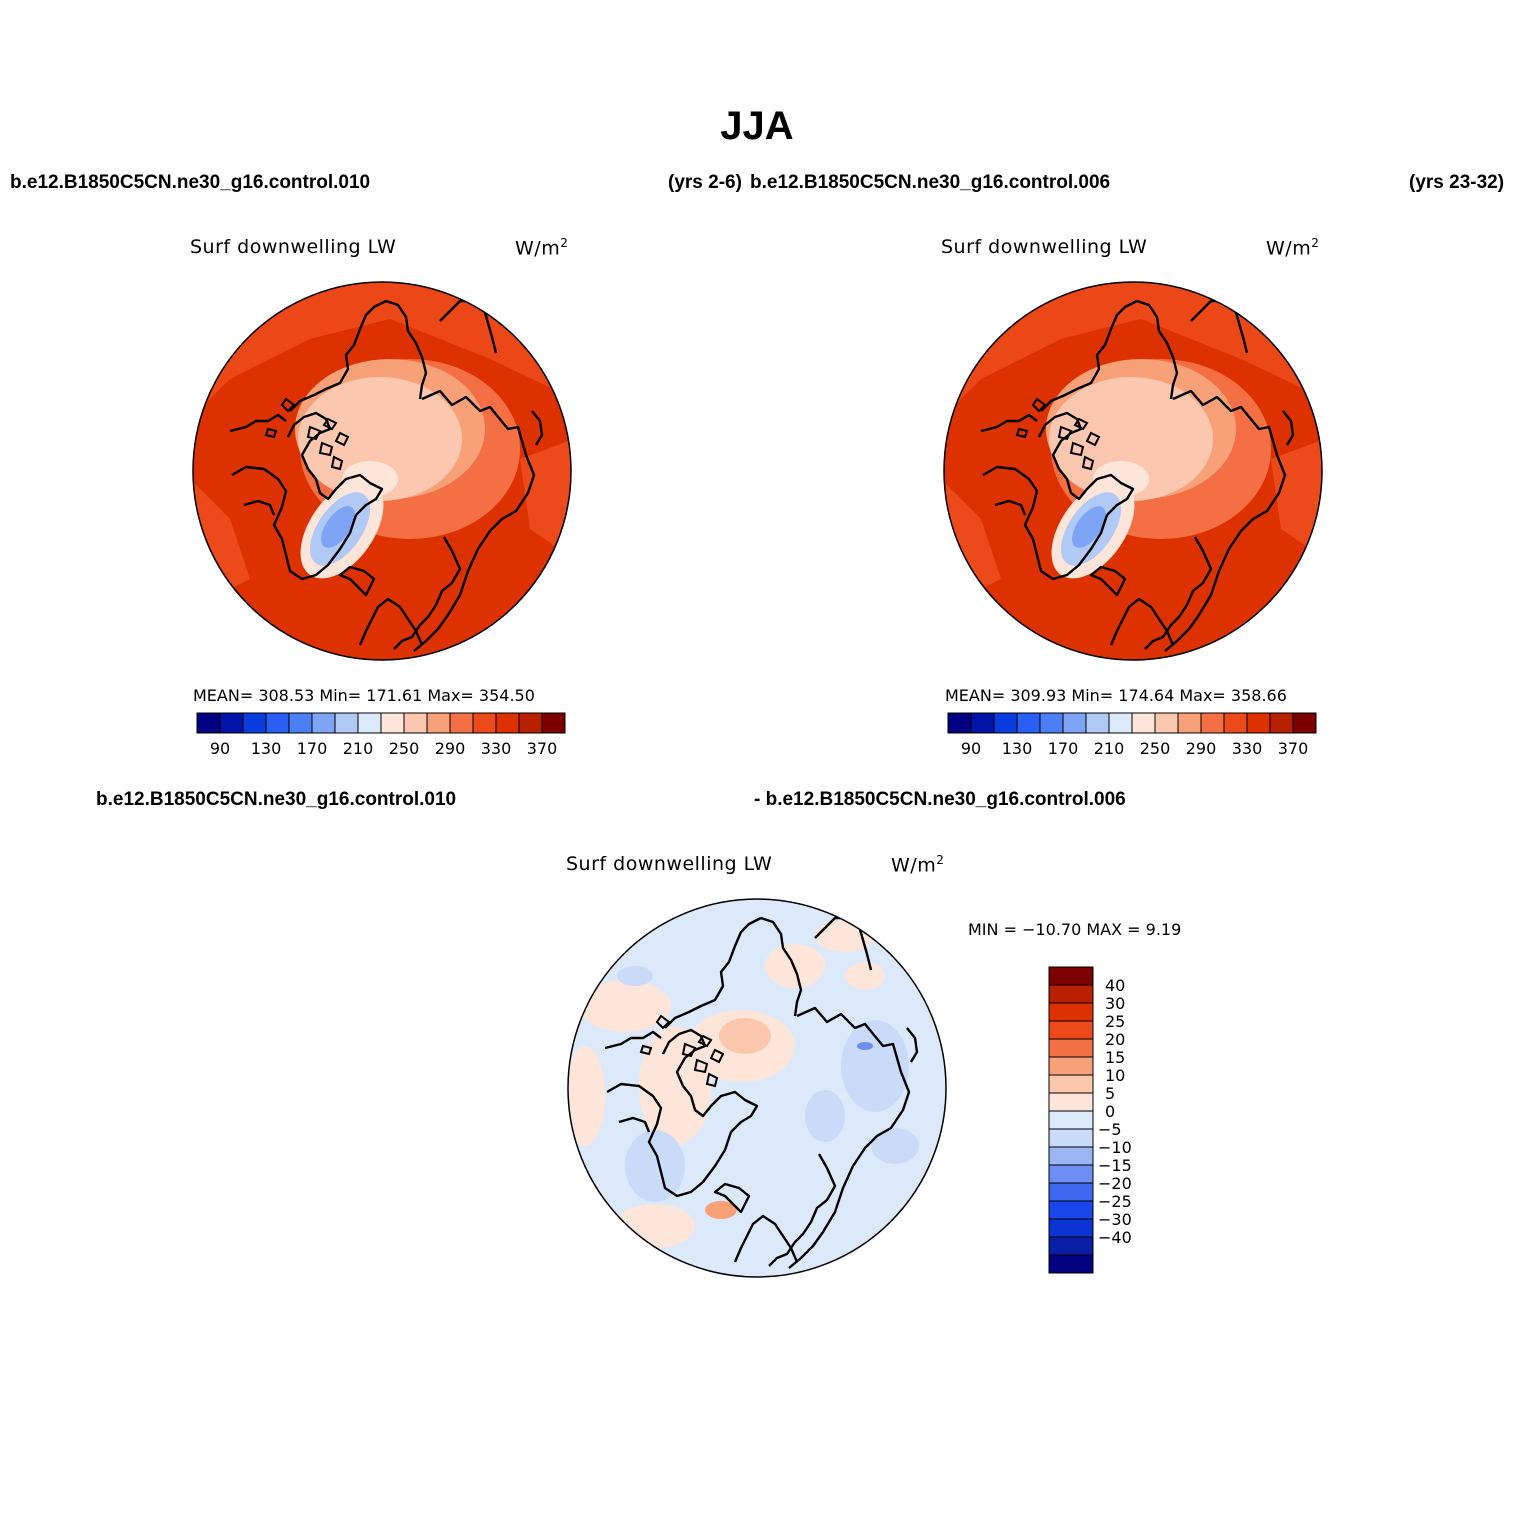 This screenshot has height=1514, width=1514. Describe the element at coordinates (293, 247) in the screenshot. I see `left-variable-title: Surf downwelling LW` at that location.